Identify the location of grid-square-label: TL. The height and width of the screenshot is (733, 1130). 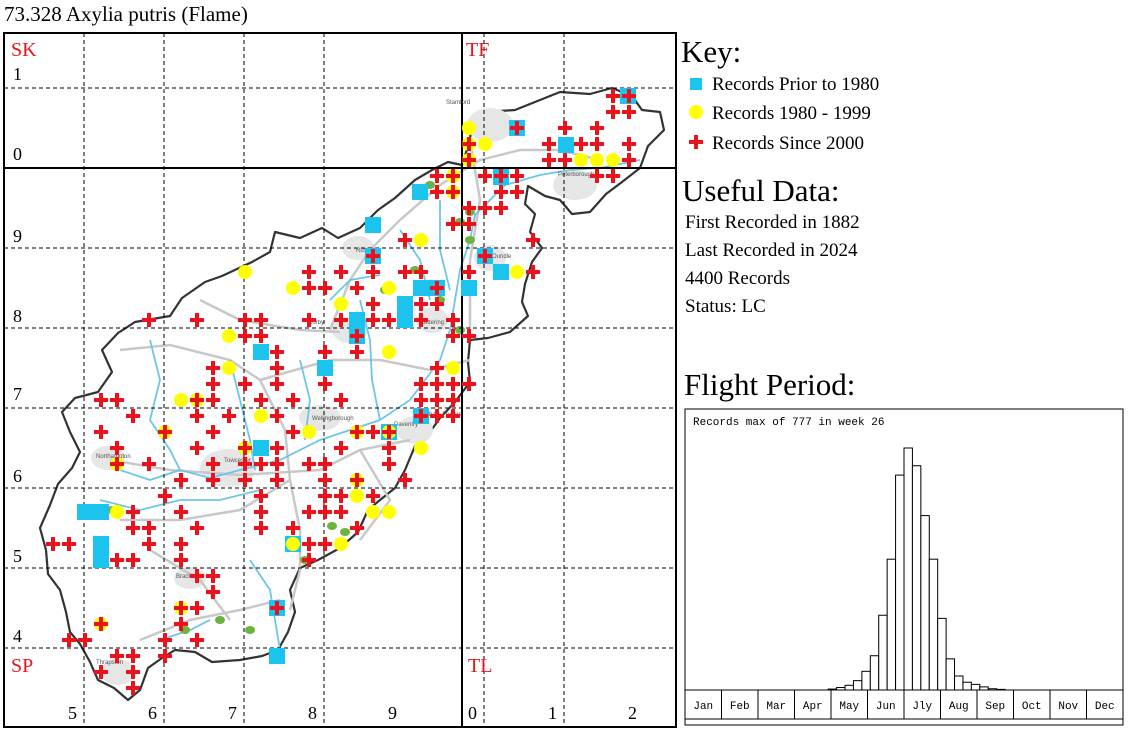
(480, 666).